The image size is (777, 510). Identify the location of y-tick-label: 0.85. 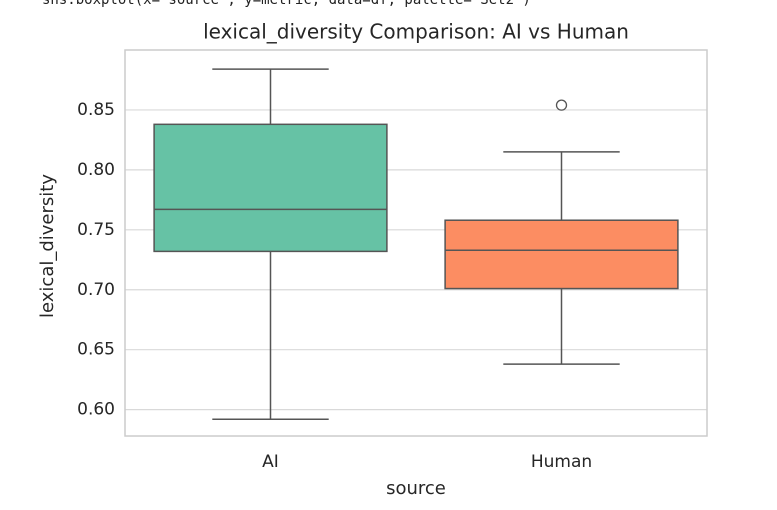
(96, 110).